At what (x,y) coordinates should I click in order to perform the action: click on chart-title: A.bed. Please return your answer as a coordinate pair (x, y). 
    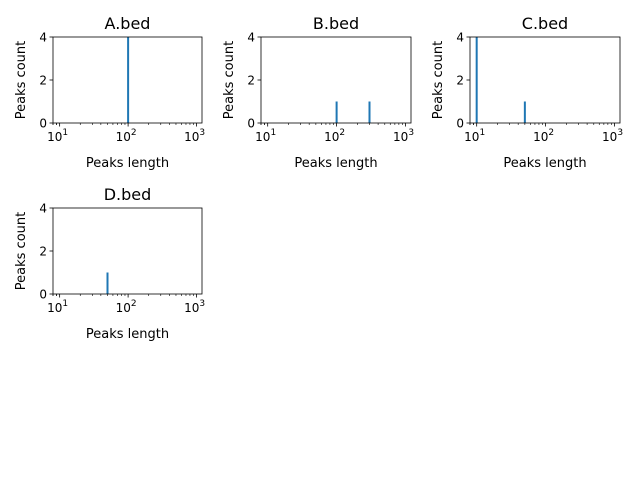
    Looking at the image, I should click on (128, 23).